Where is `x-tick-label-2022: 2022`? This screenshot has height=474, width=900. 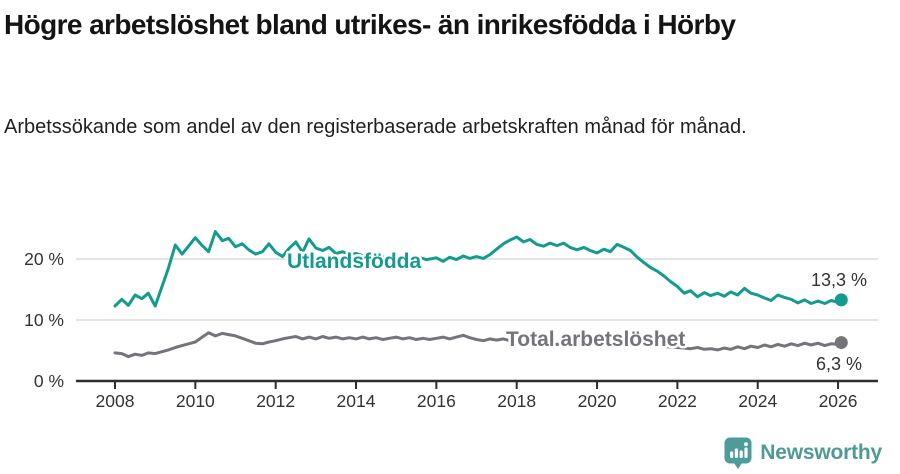
x-tick-label-2022: 2022 is located at coordinates (677, 401).